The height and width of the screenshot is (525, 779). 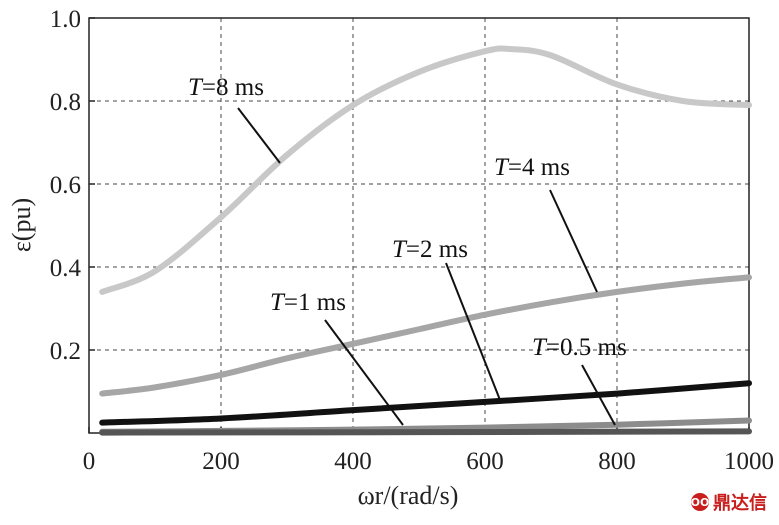 I want to click on y-tick-label: 1.0, so click(x=65, y=19).